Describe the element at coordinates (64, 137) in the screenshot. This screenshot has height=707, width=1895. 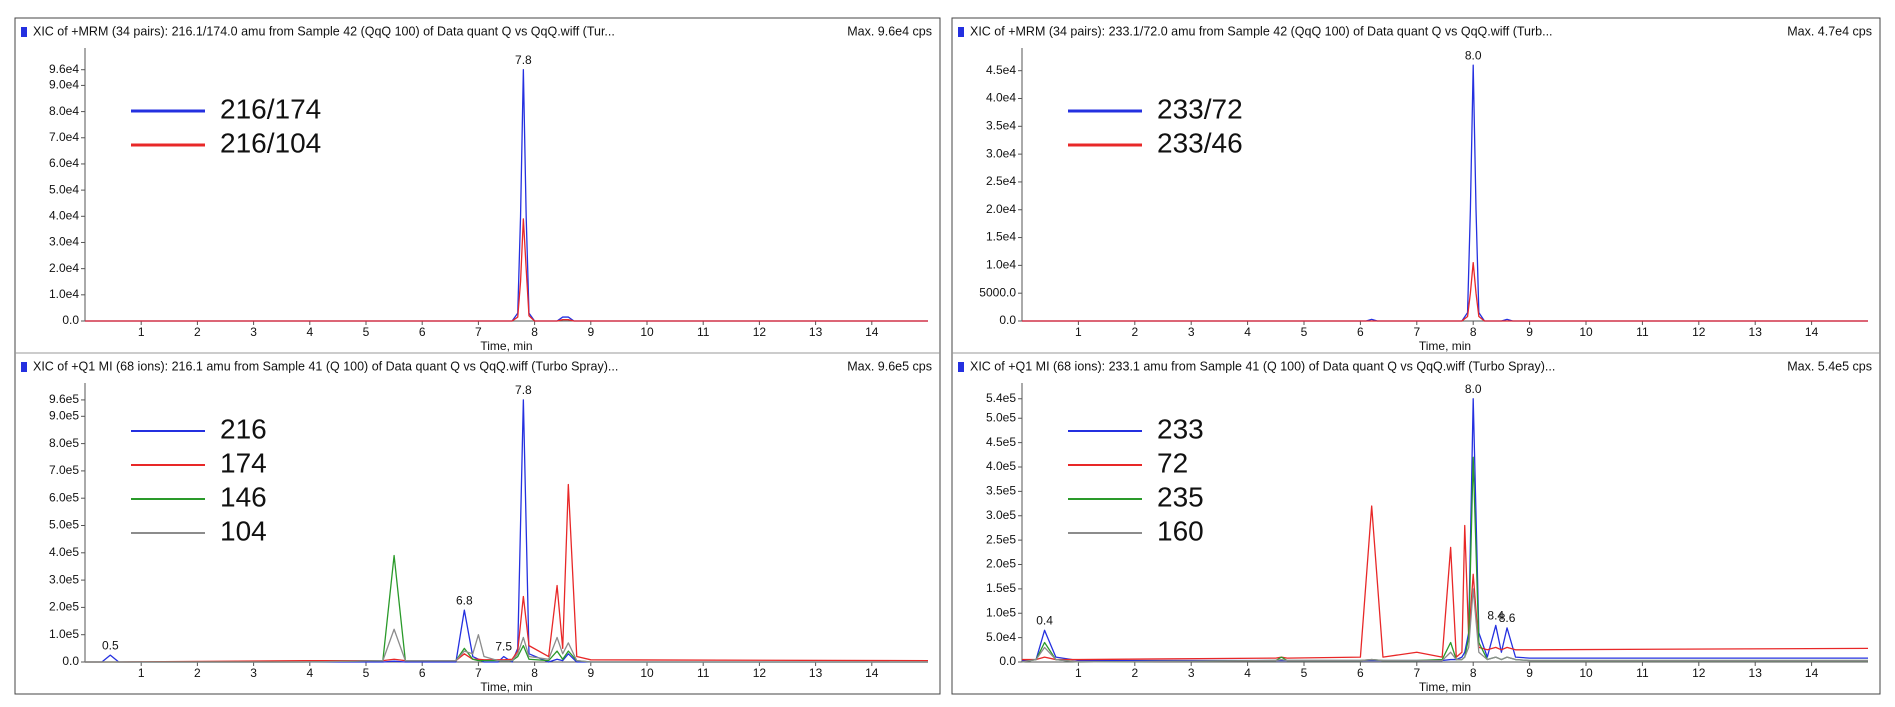
I see `y-tick-label: 7.0e4` at that location.